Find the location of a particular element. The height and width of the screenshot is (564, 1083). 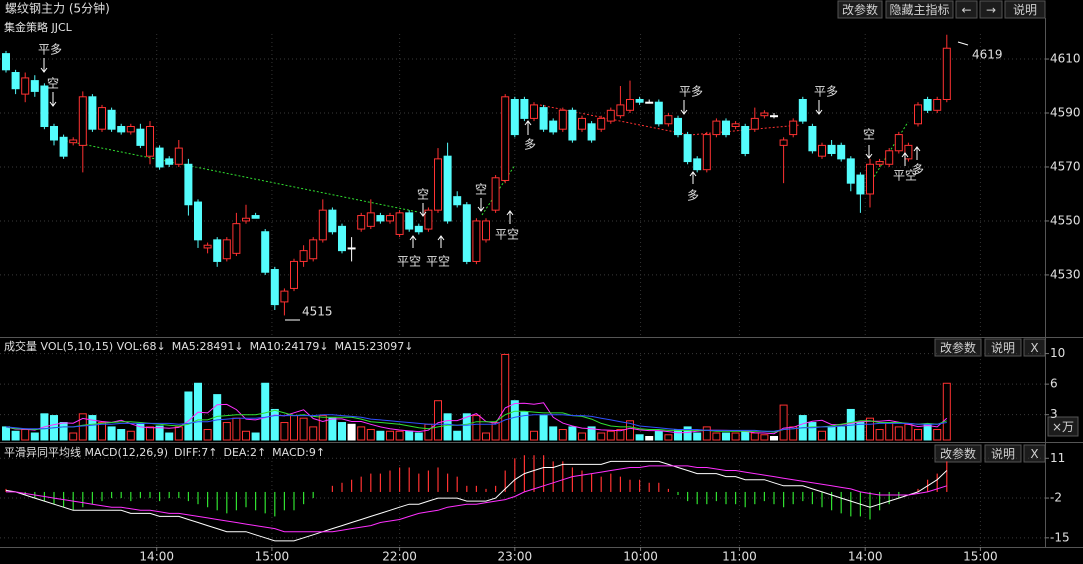

signal-label: 空 is located at coordinates (53, 84).